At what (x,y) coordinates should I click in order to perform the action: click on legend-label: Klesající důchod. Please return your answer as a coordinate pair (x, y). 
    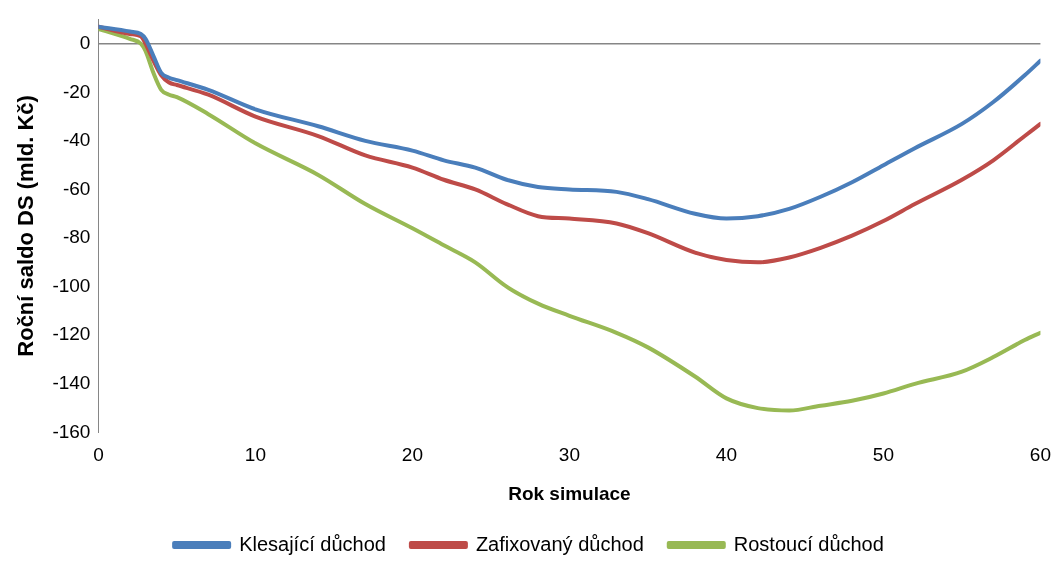
    Looking at the image, I should click on (312, 543).